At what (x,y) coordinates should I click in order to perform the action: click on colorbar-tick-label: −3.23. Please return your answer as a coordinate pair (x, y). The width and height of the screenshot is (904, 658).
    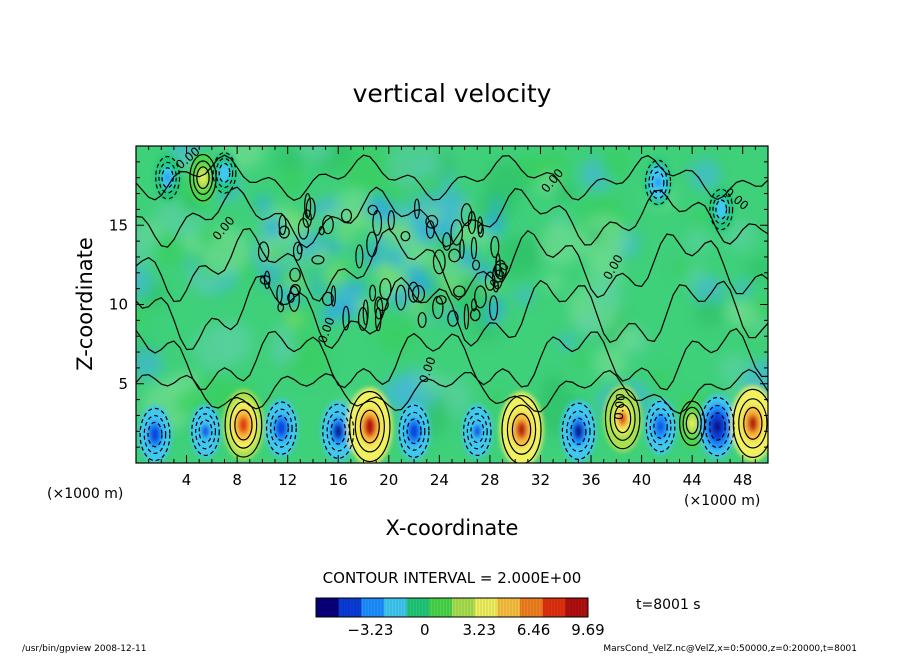
    Looking at the image, I should click on (370, 630).